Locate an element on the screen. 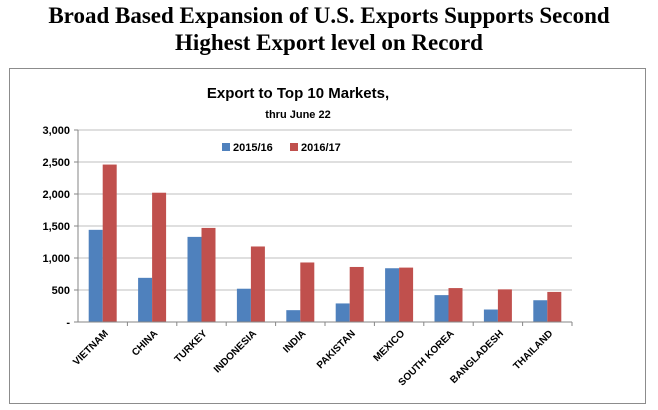 This screenshot has width=658, height=410. x-category-label: VIETNAM is located at coordinates (91, 348).